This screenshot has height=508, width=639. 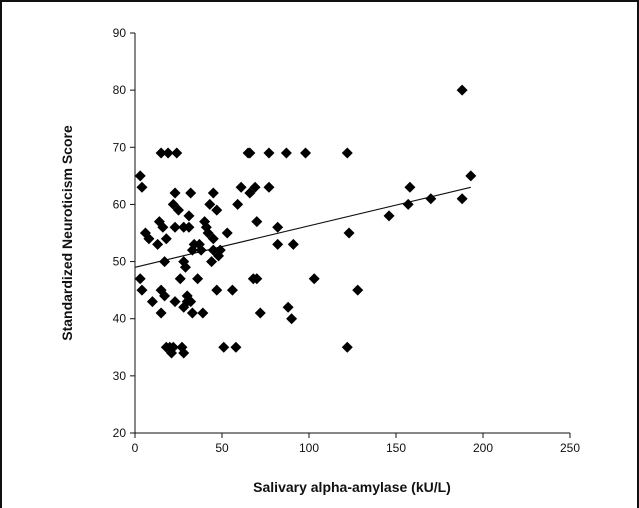 What do you see at coordinates (352, 487) in the screenshot?
I see `x-axis-label: Salivary alpha-amylase (kU/L)` at bounding box center [352, 487].